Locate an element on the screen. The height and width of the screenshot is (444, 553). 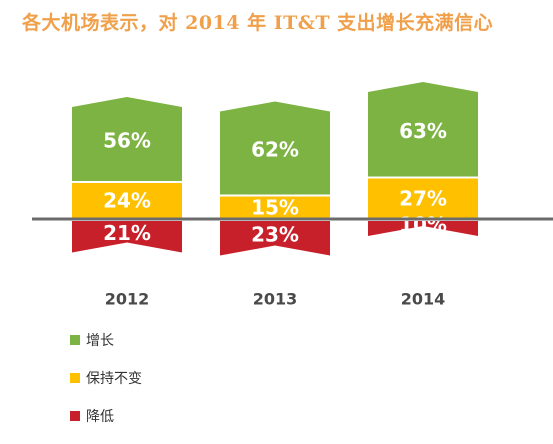
label-growth-2013: 62% is located at coordinates (275, 150).